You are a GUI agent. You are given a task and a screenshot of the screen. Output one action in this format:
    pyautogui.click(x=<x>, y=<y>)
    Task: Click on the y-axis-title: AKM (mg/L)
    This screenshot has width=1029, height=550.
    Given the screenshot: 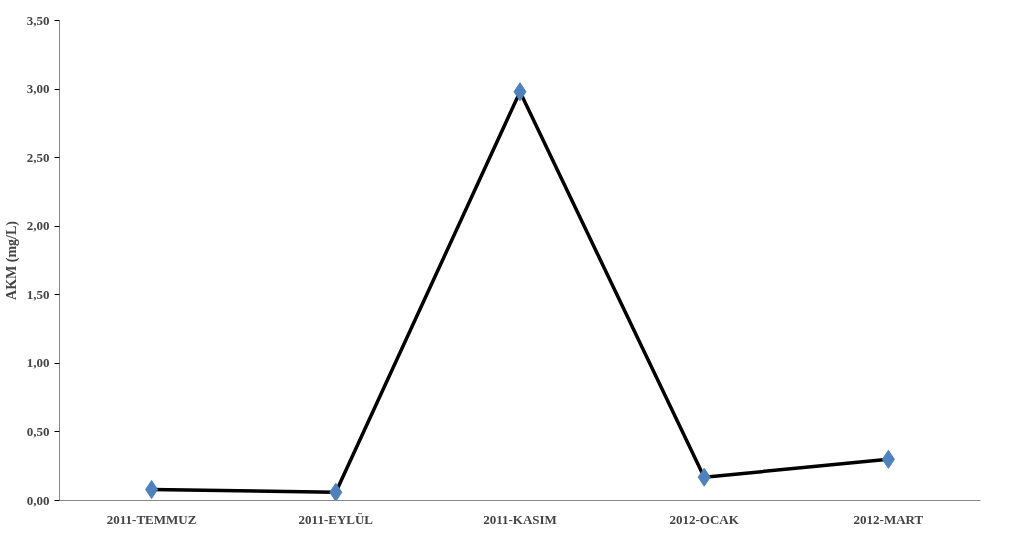 What is the action you would take?
    pyautogui.click(x=11, y=260)
    